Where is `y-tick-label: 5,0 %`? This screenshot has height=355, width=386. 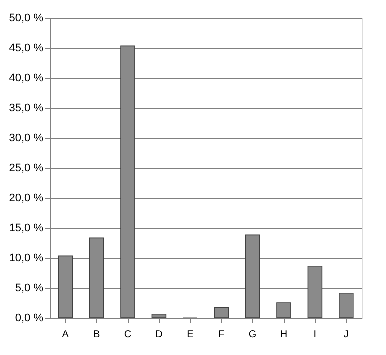
y-tick-label: 5,0 % is located at coordinates (29, 288).